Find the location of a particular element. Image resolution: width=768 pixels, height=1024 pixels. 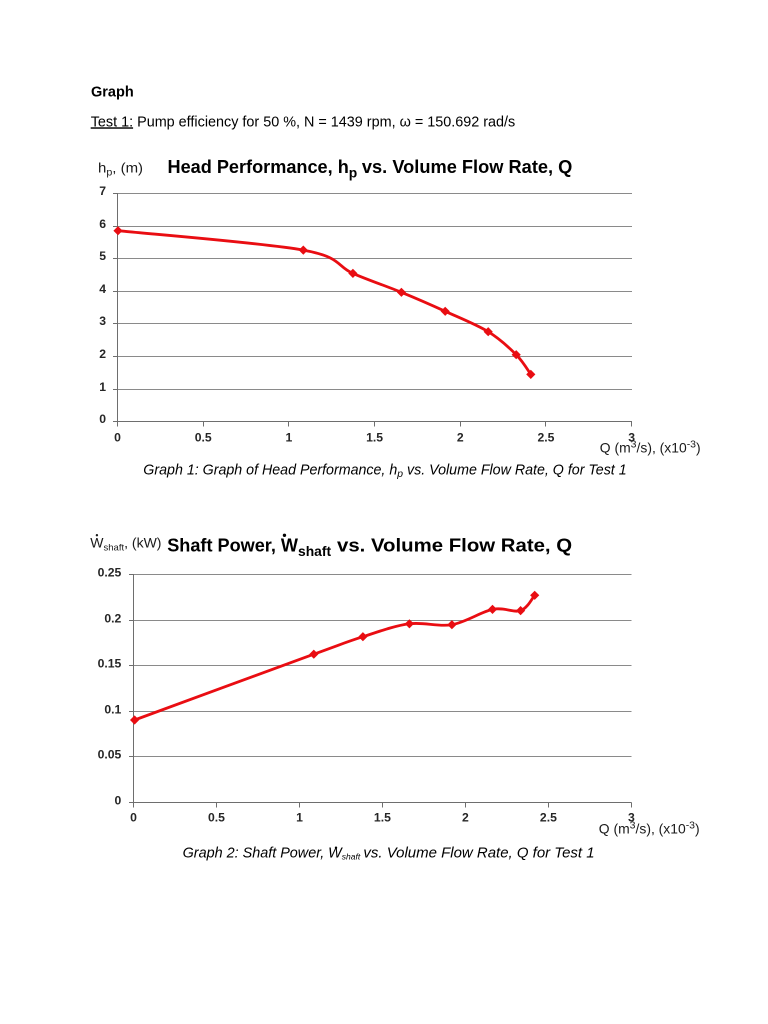

svg-text: 0.25 is located at coordinates (110, 573).